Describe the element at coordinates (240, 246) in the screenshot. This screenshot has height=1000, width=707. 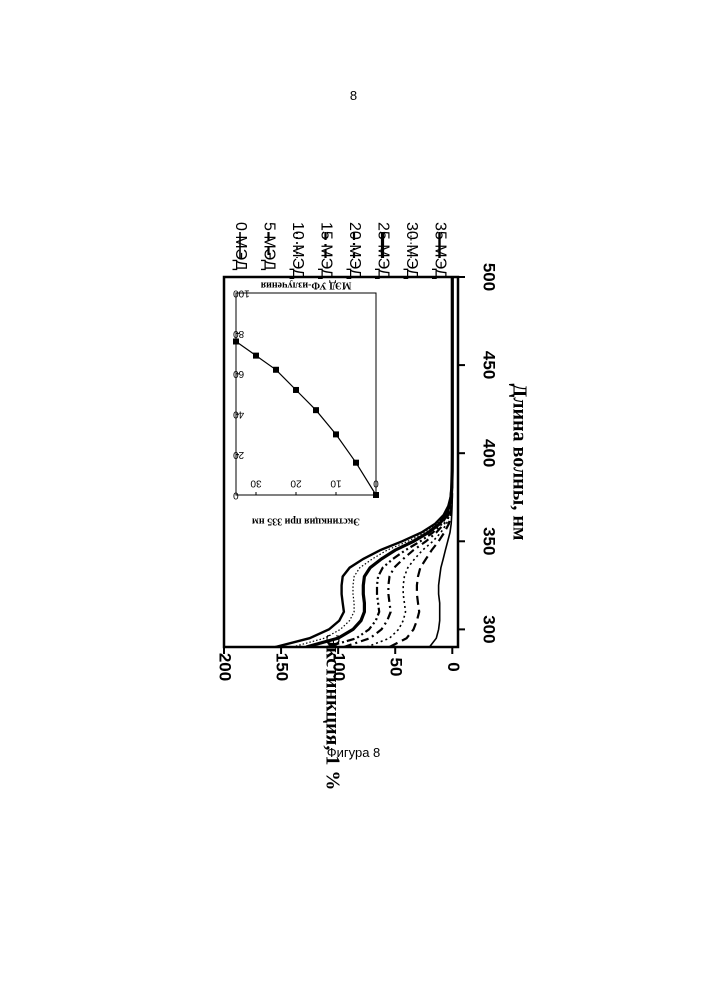
I see `legend-label: 0 МЭД` at that location.